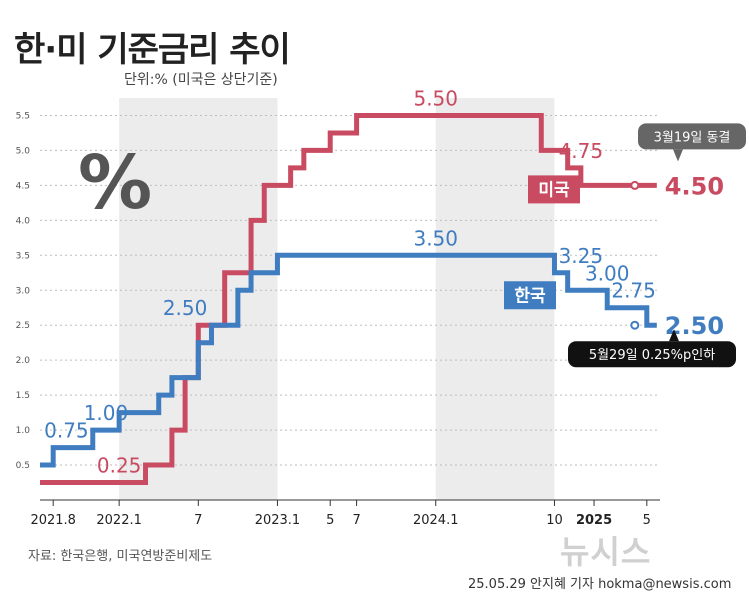 The height and width of the screenshot is (600, 749). What do you see at coordinates (66, 431) in the screenshot?
I see `data-label: 0.75` at bounding box center [66, 431].